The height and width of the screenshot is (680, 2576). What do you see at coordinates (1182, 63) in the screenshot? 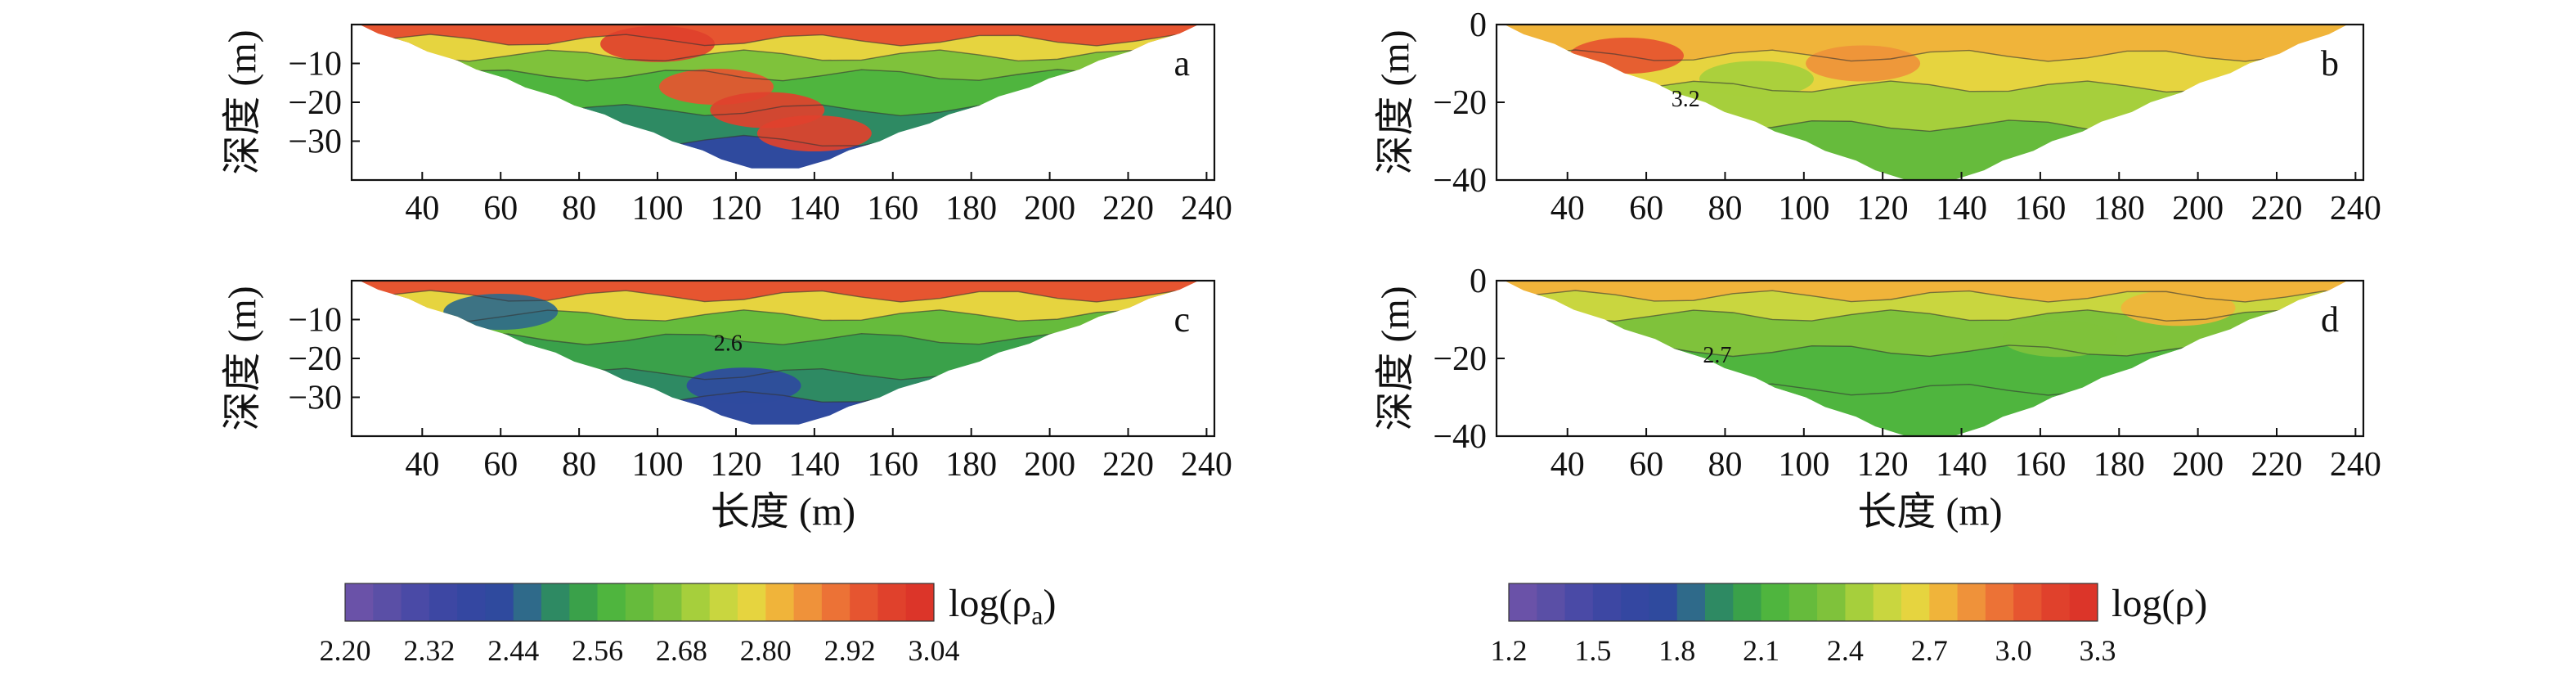
I see `panel-a-letter: a` at bounding box center [1182, 63].